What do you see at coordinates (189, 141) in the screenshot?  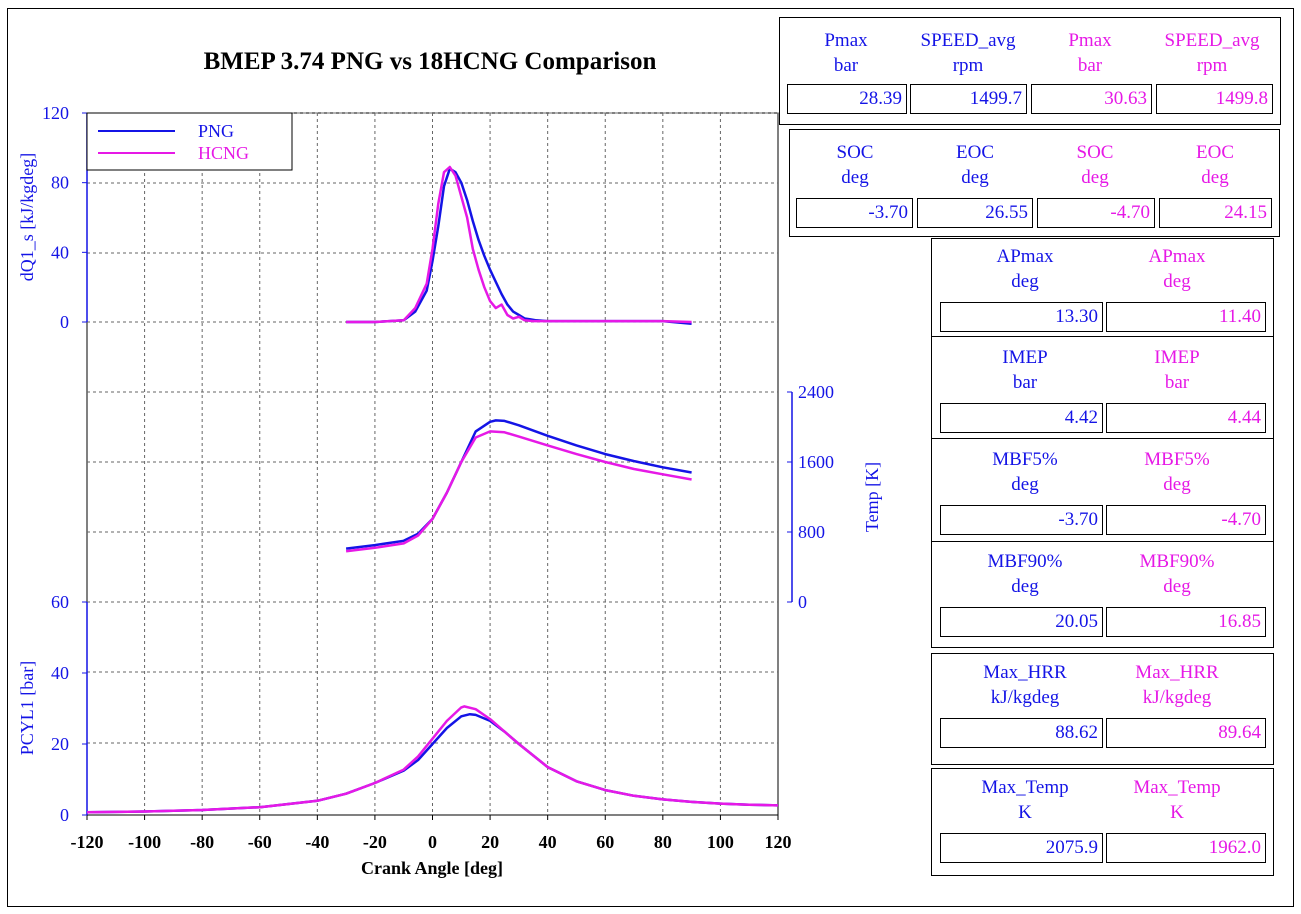 I see `legend-box` at bounding box center [189, 141].